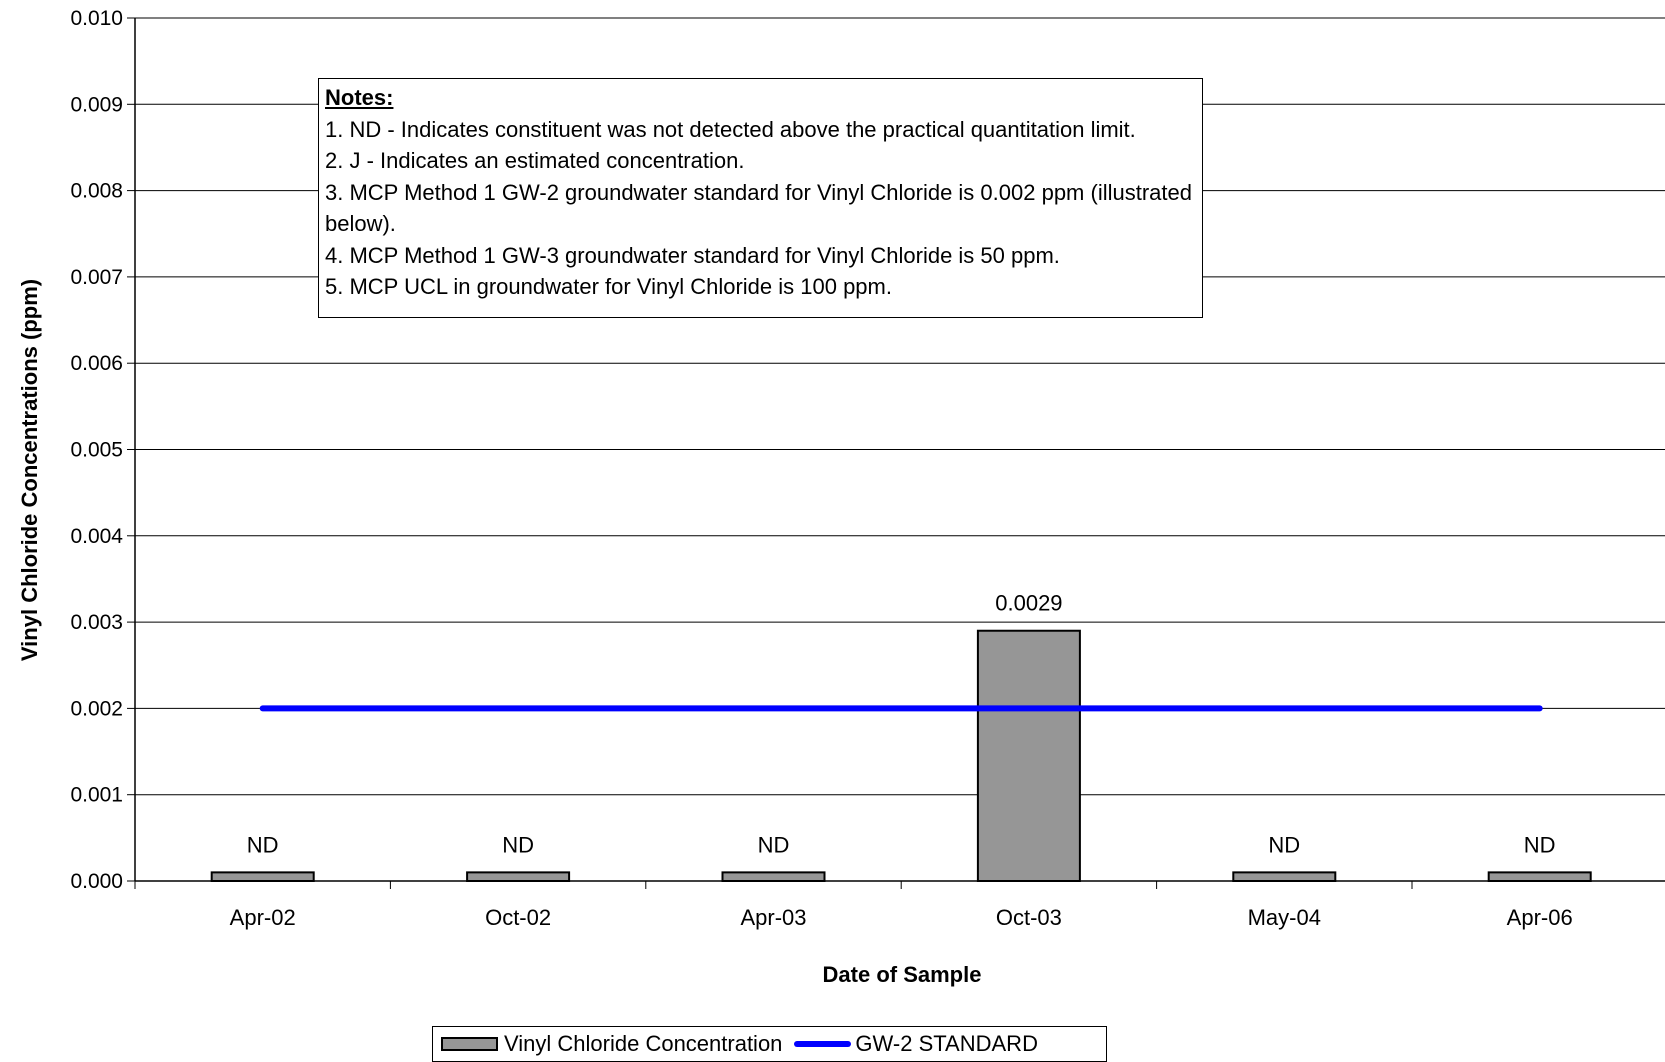 This screenshot has height=1062, width=1665. Describe the element at coordinates (96, 191) in the screenshot. I see `y-tick-label: 0.008` at that location.